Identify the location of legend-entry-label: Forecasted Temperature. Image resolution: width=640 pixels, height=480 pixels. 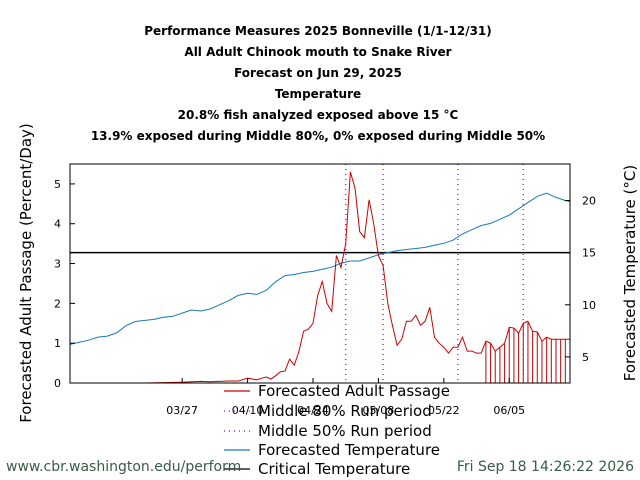
(349, 450).